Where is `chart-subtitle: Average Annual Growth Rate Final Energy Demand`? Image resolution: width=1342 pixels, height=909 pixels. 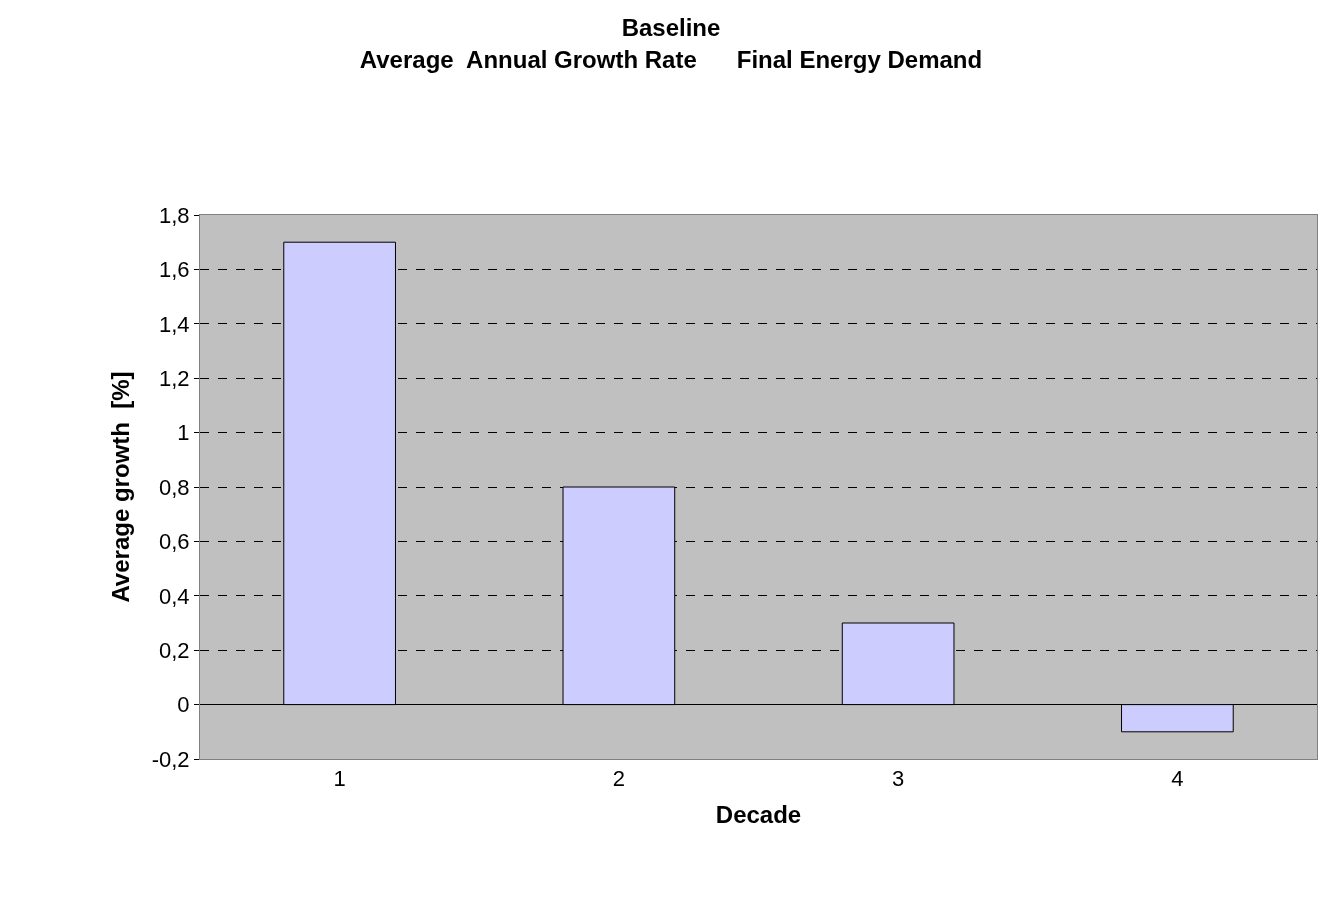 chart-subtitle: Average Annual Growth Rate Final Energy Demand is located at coordinates (671, 59).